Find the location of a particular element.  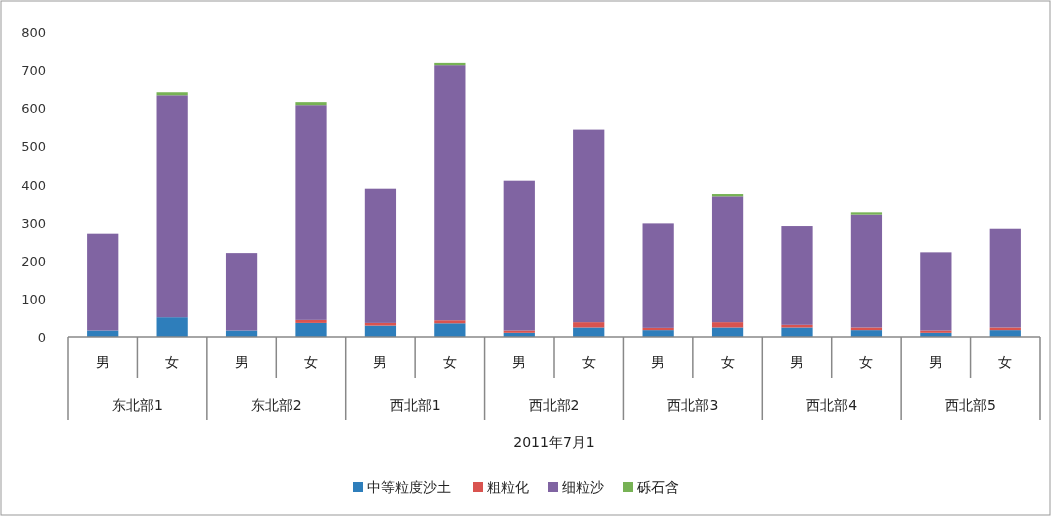

y-tick-label: 800 is located at coordinates (33, 32).